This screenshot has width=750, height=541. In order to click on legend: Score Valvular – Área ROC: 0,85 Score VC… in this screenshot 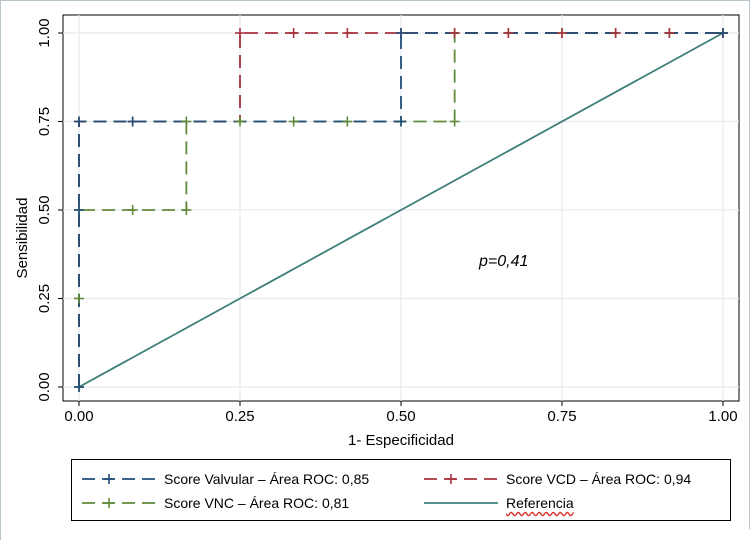, I will do `click(401, 490)`.